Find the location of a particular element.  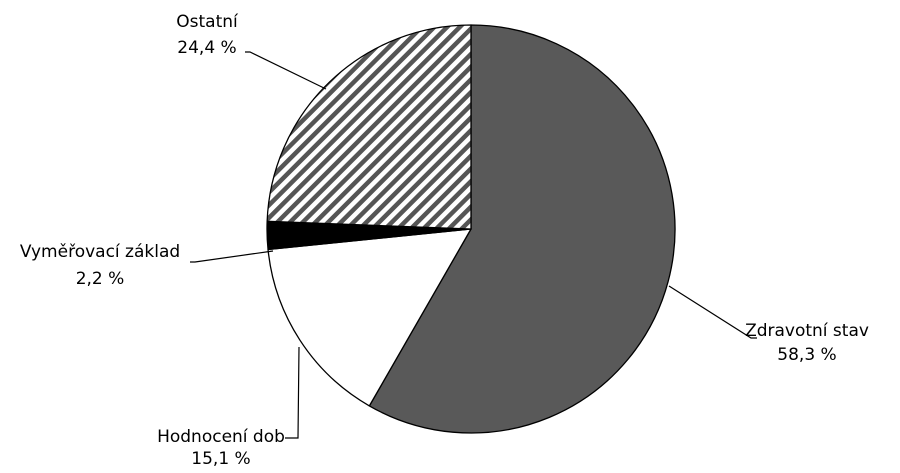

slice-value-zdravotni-stav: 58,3 % is located at coordinates (806, 355).